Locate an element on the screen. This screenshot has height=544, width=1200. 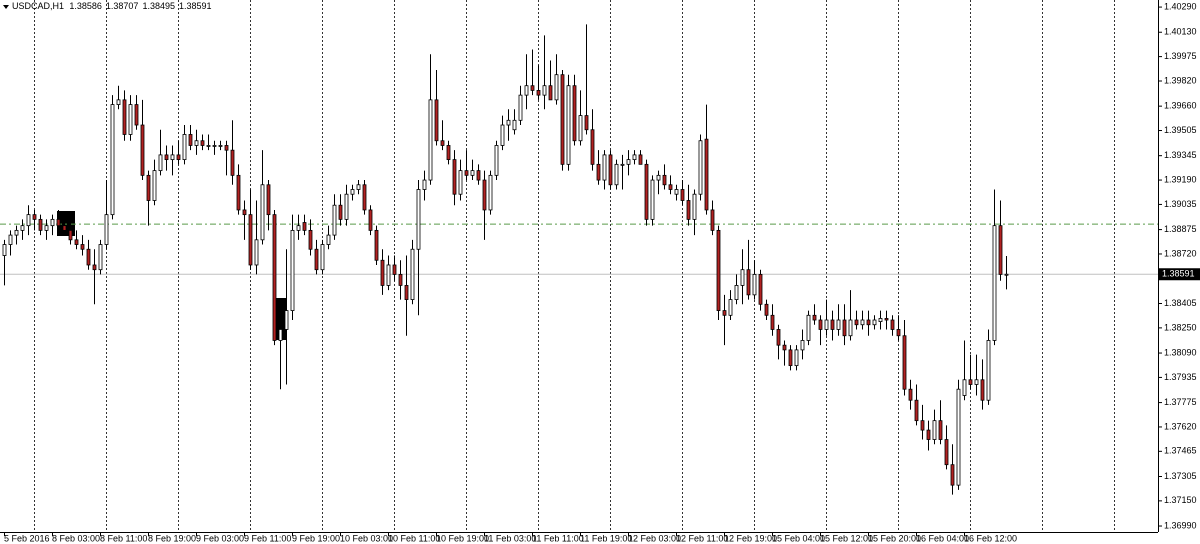
y-tick-label: 1.39035 is located at coordinates (1180, 204).